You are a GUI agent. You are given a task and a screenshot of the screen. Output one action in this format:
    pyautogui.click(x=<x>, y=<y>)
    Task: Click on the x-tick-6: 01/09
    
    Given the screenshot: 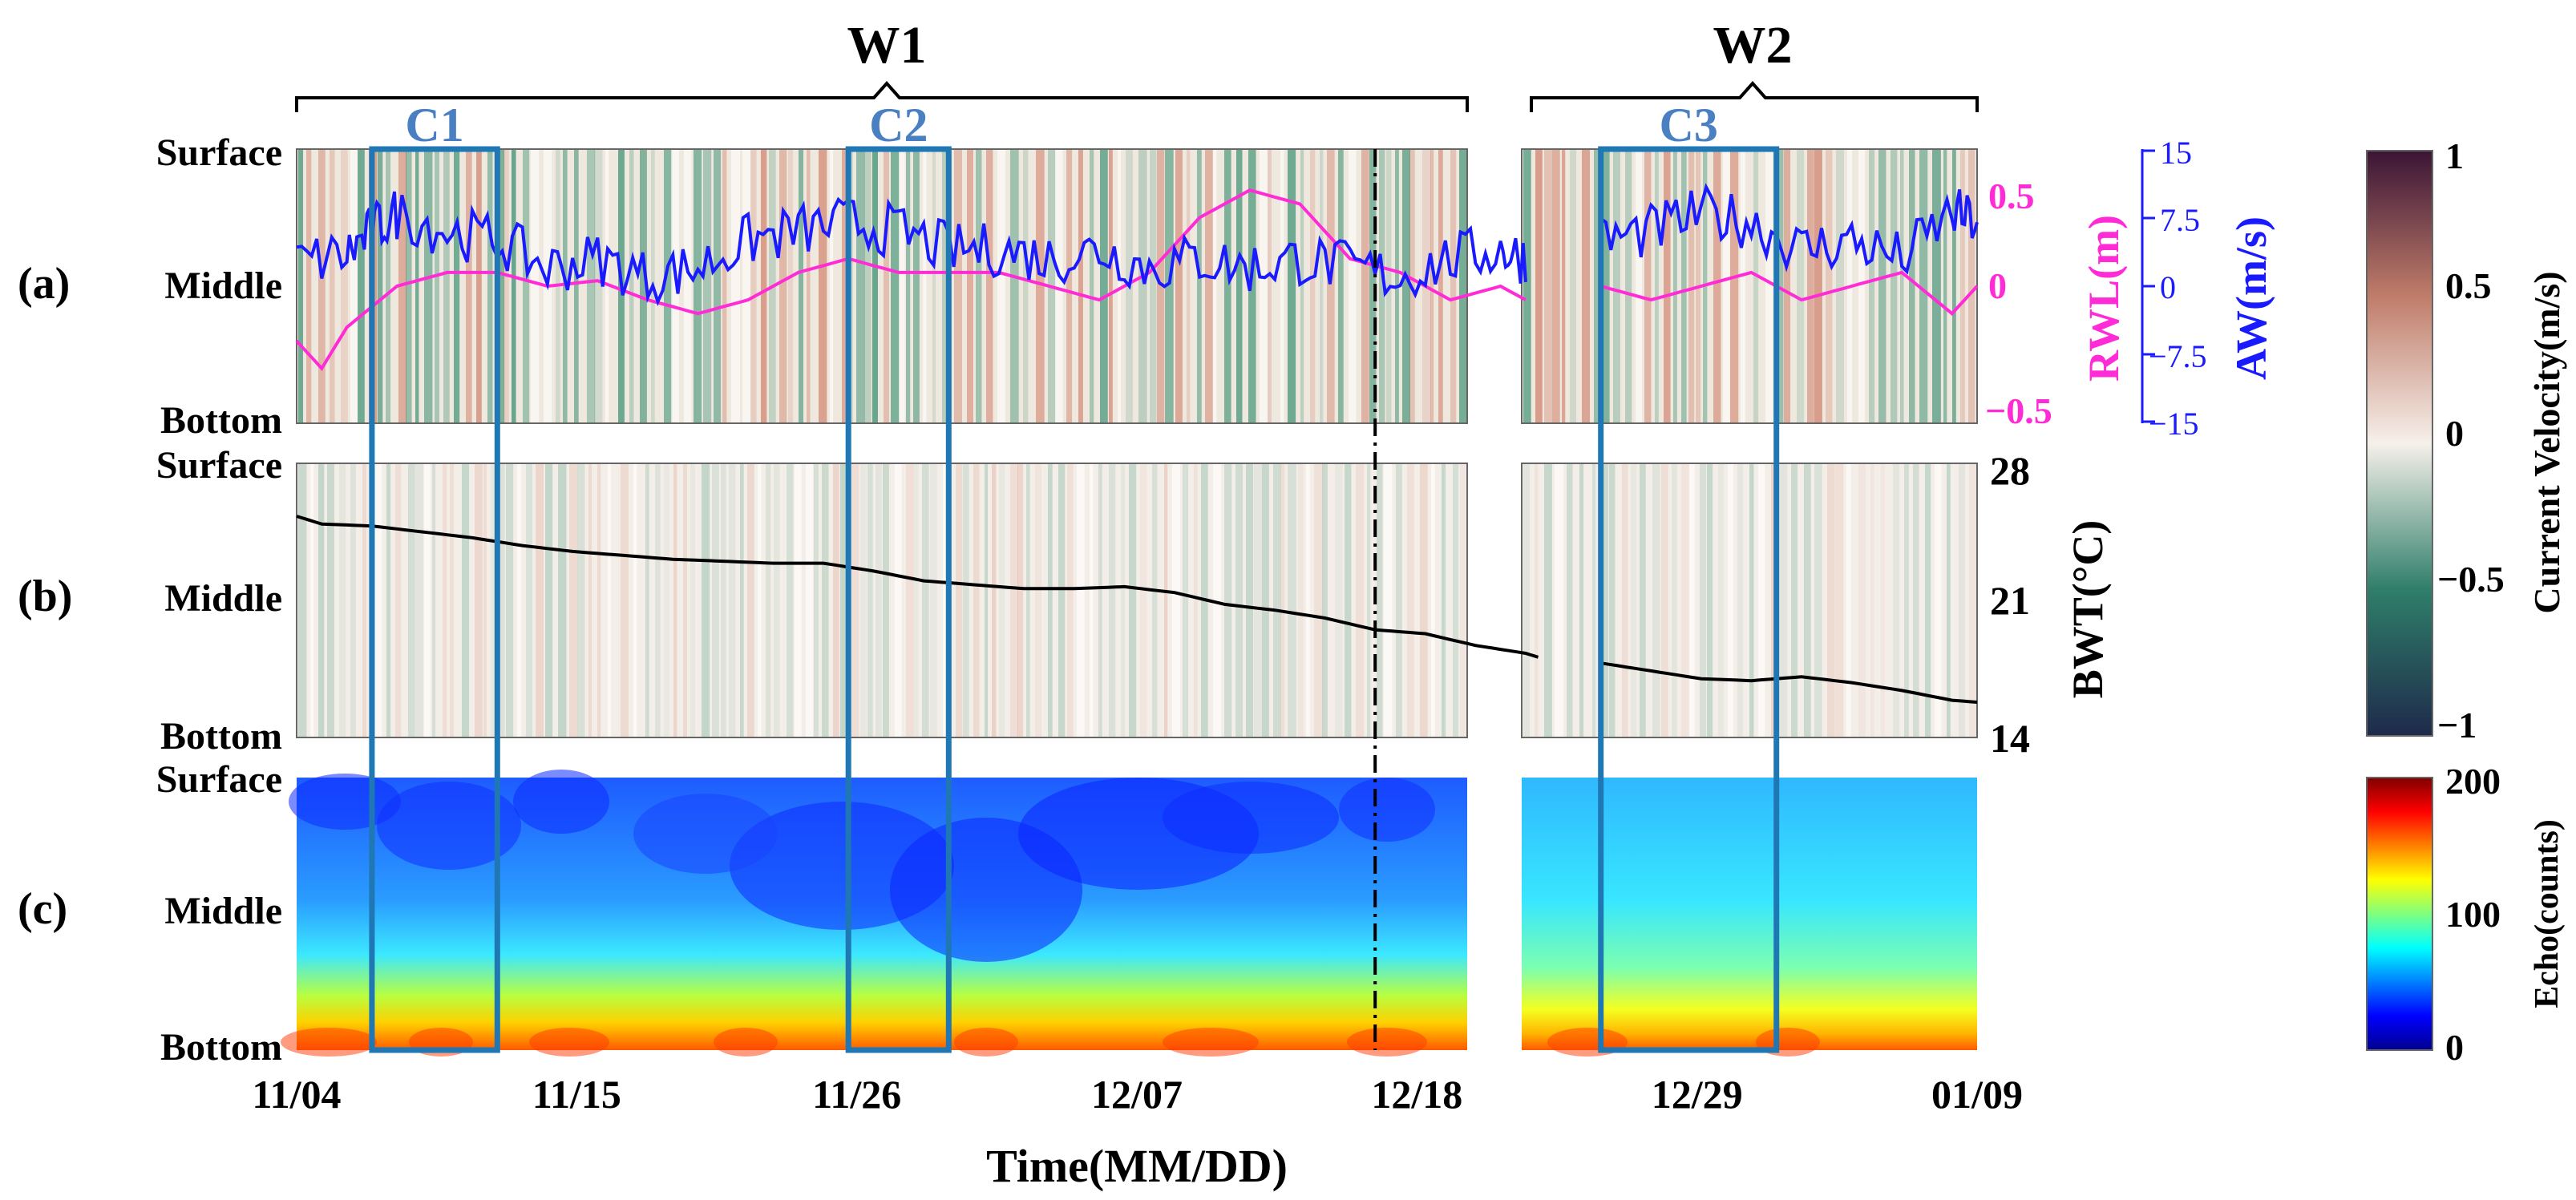 What is the action you would take?
    pyautogui.click(x=1977, y=1094)
    